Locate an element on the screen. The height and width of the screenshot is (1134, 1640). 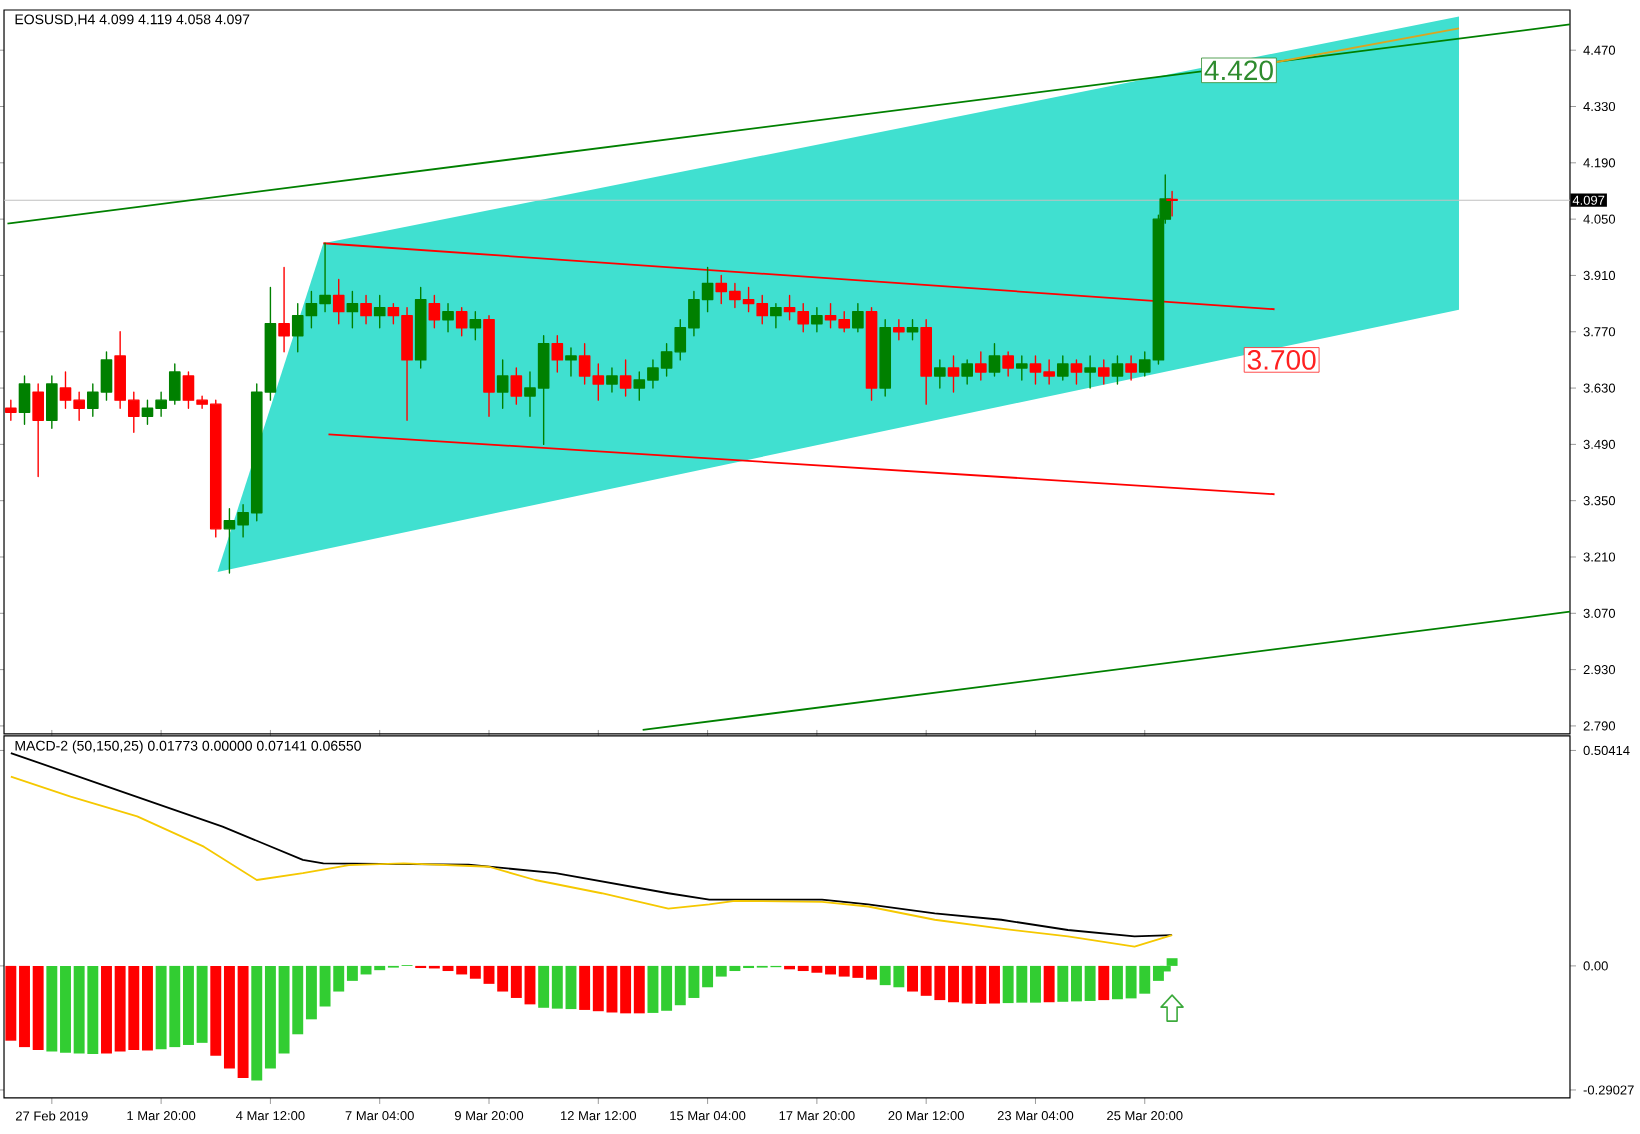
annotation: 3.700 is located at coordinates (1281, 359).